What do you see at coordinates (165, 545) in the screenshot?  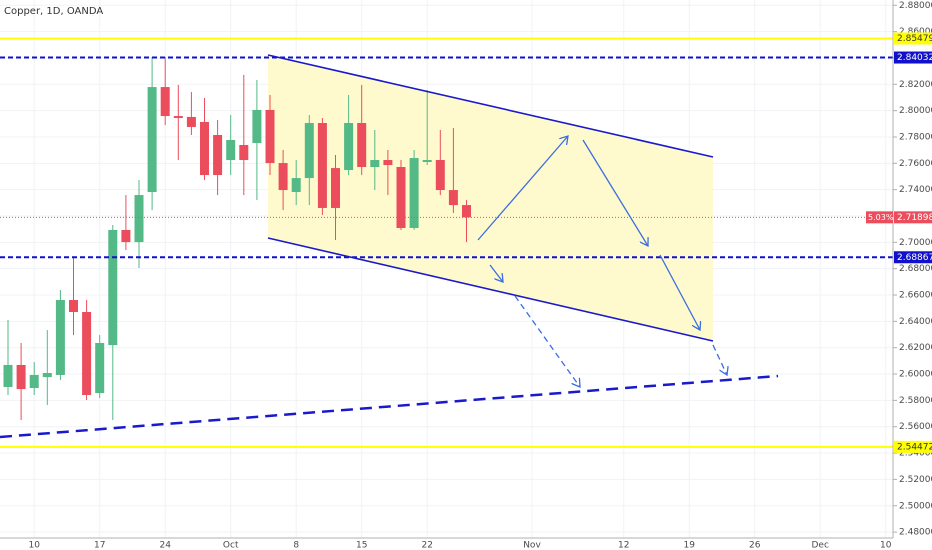 I see `x-tick-label: 24` at bounding box center [165, 545].